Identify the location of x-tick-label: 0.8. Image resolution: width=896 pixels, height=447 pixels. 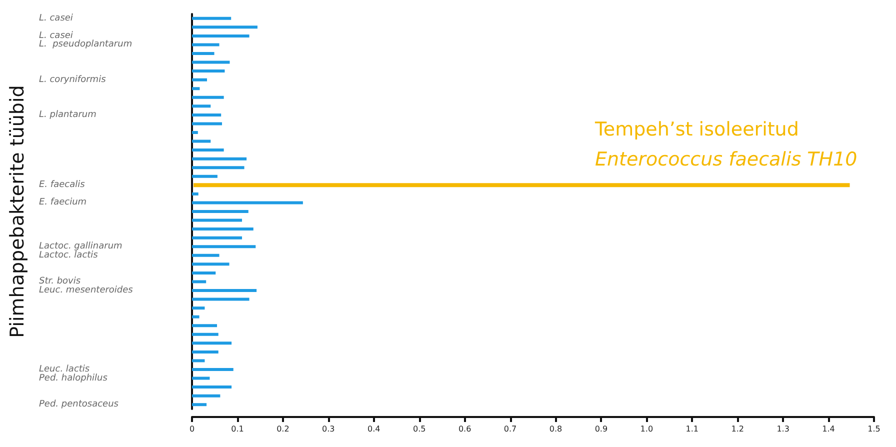
(555, 429).